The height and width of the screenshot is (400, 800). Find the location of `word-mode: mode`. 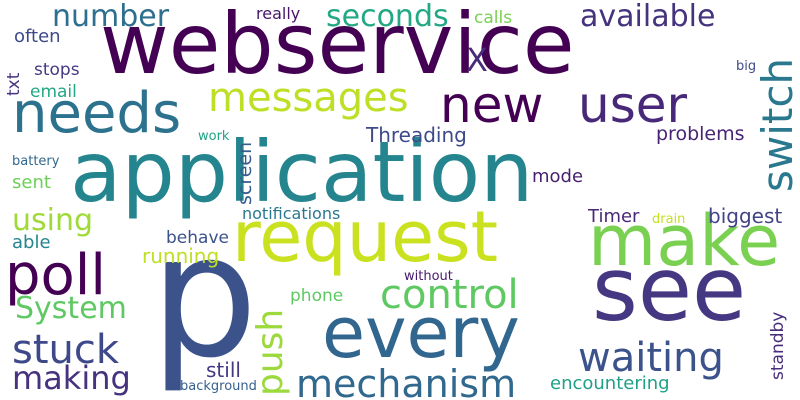

word-mode: mode is located at coordinates (557, 177).